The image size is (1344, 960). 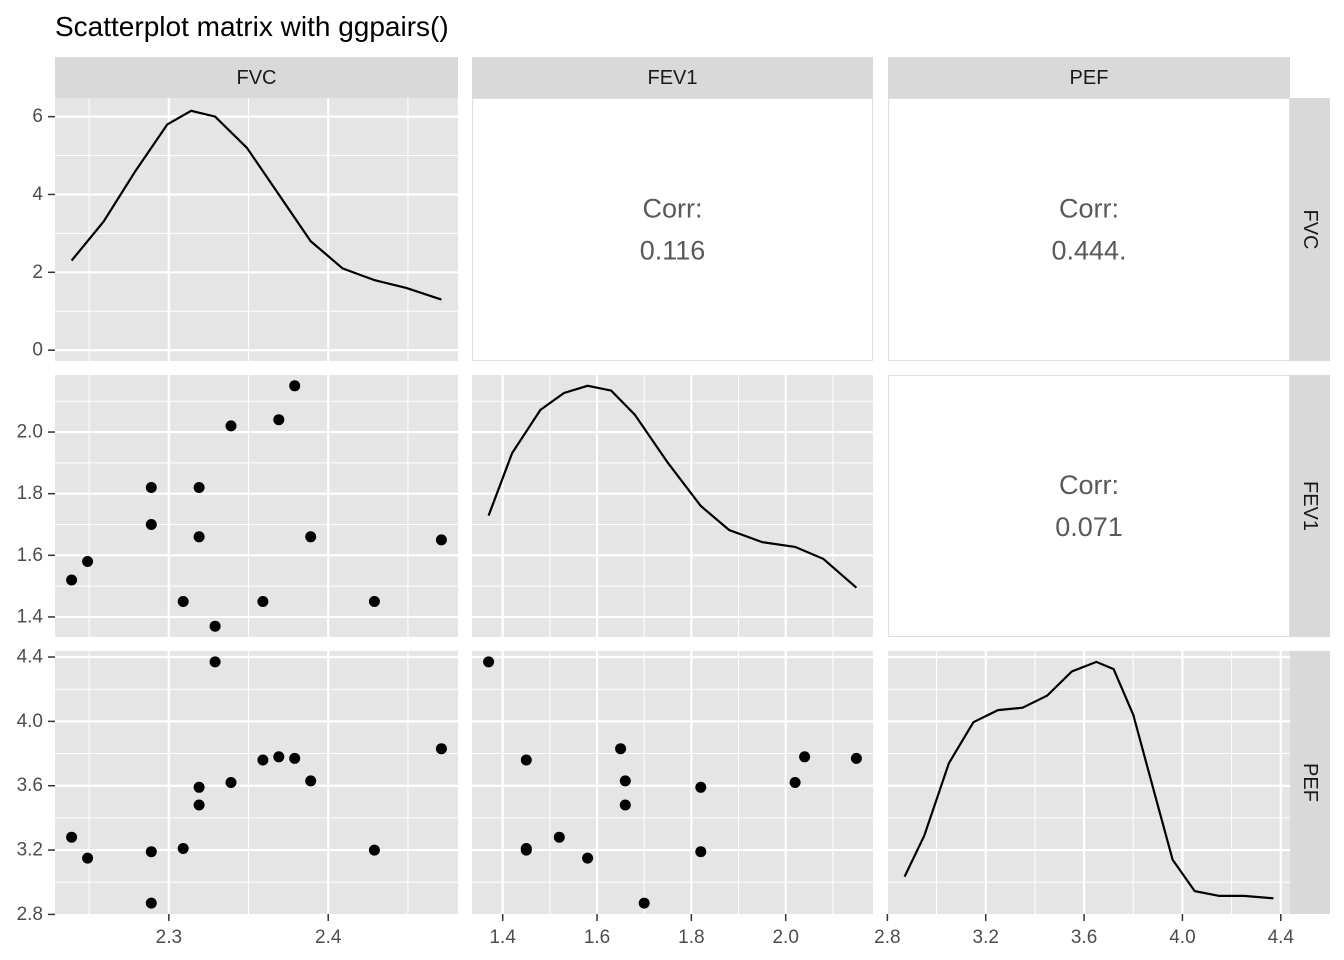 I want to click on y-tick-label: 3.6, so click(x=30, y=785).